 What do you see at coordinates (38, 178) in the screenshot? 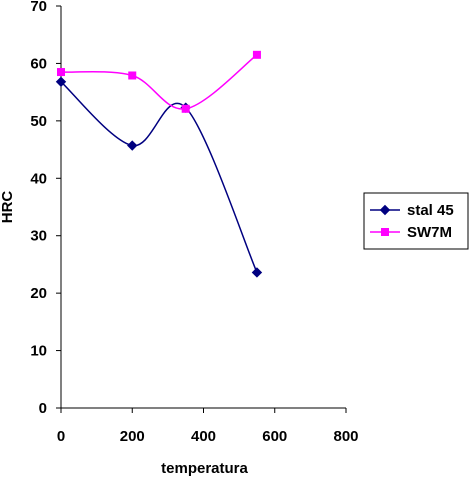
I see `y-tick-label: 40` at bounding box center [38, 178].